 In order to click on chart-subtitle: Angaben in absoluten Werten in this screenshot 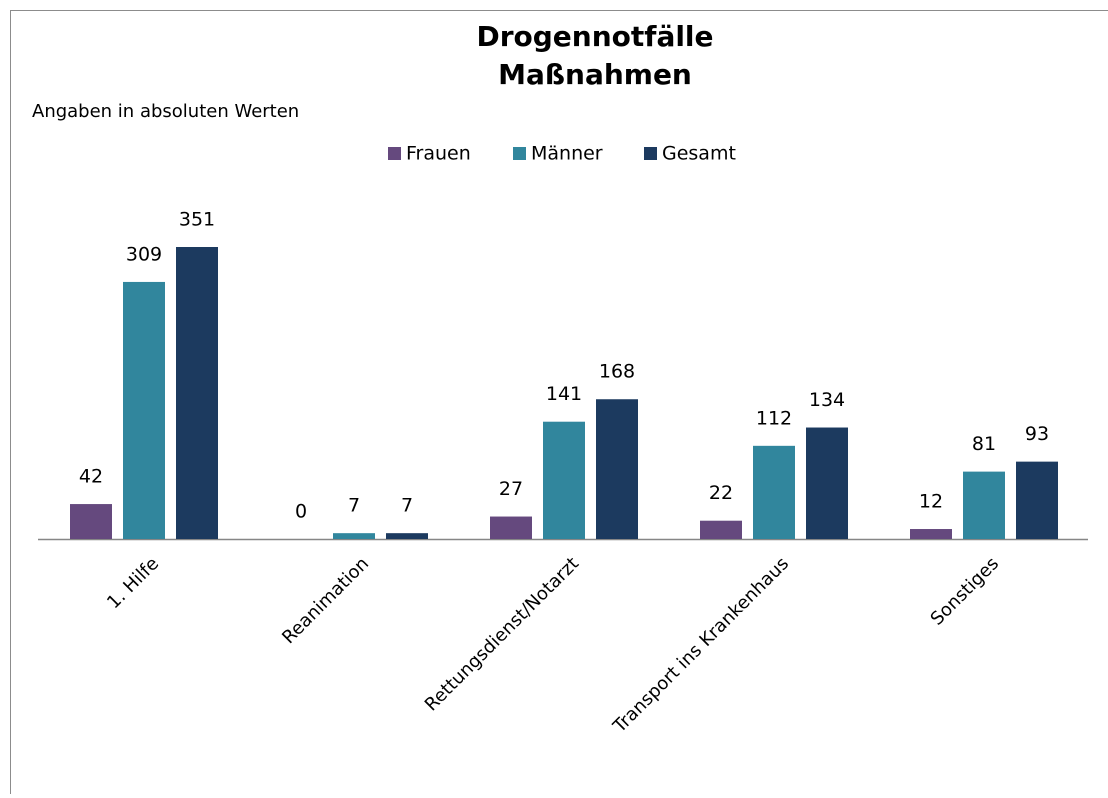, I will do `click(165, 111)`.